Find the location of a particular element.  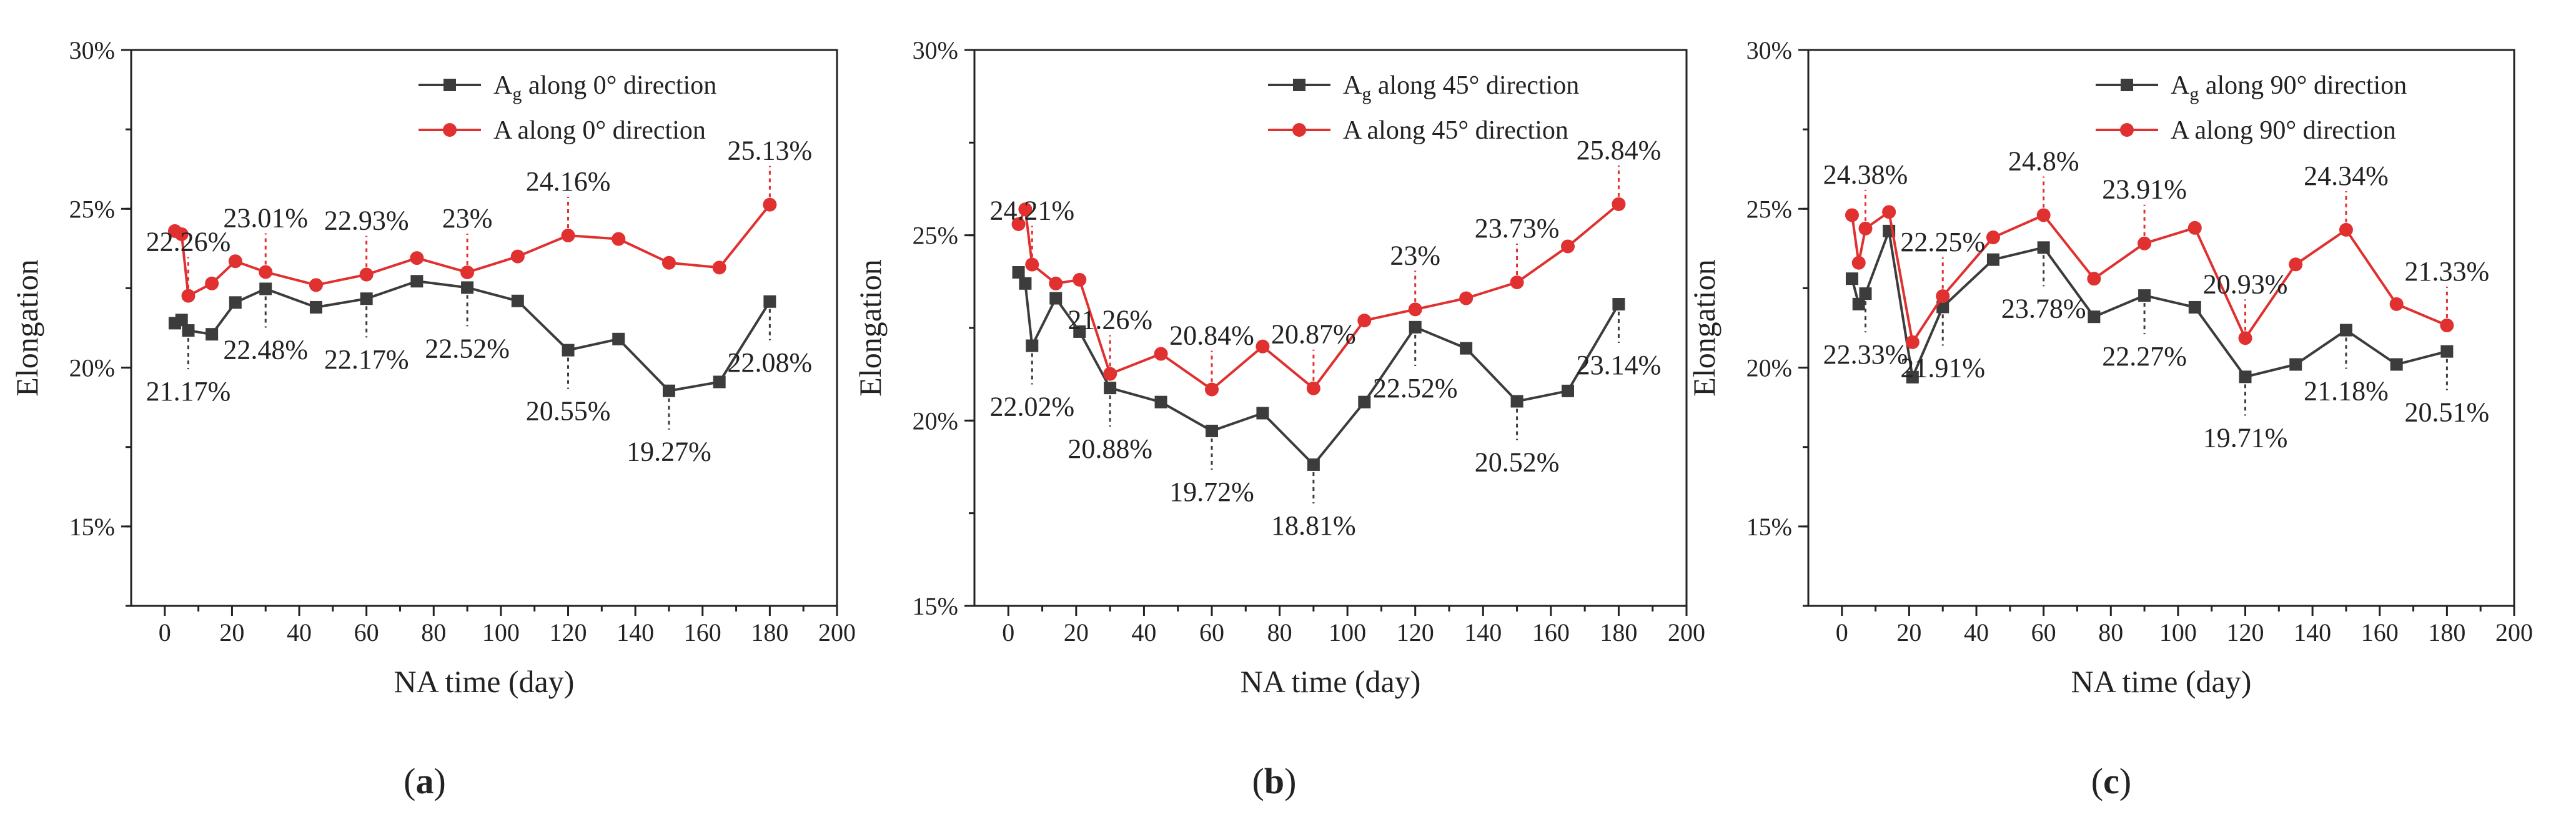

y-axis-title: Elongation is located at coordinates (1704, 327).